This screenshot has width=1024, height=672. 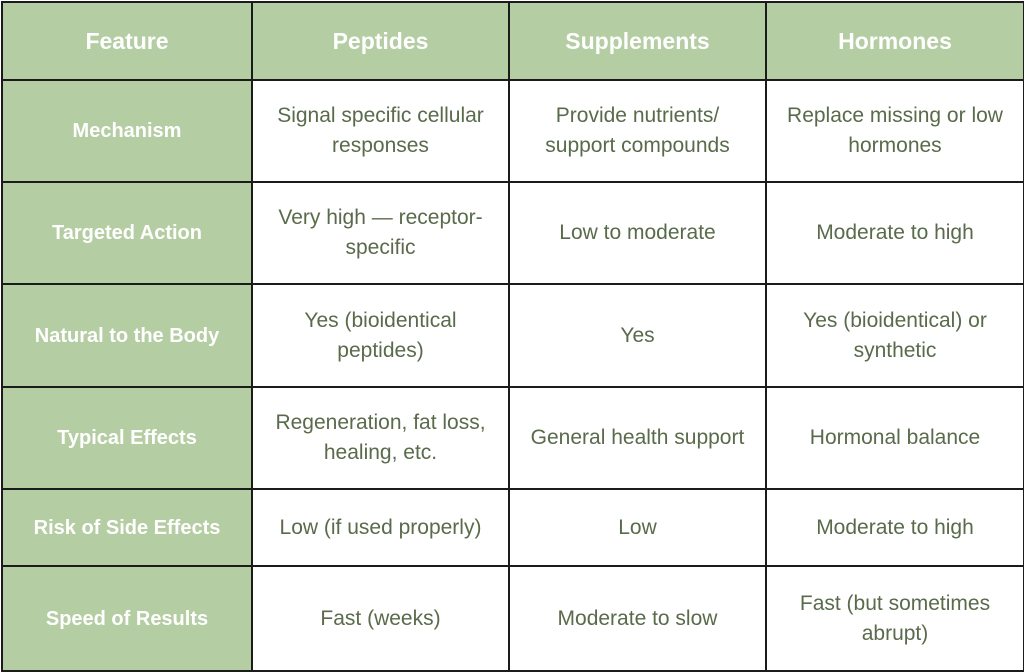 I want to click on peptides-cell: Yes (bioidentical peptides), so click(x=380, y=335).